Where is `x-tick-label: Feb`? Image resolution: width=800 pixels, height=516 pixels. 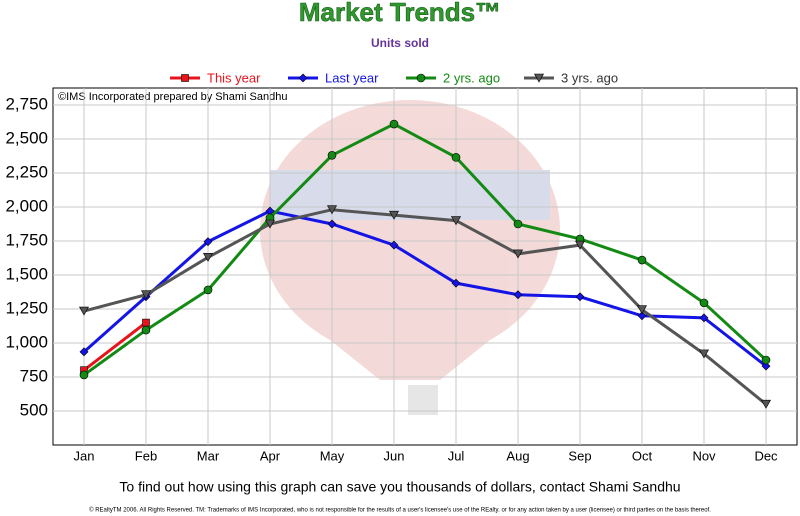 x-tick-label: Feb is located at coordinates (146, 455).